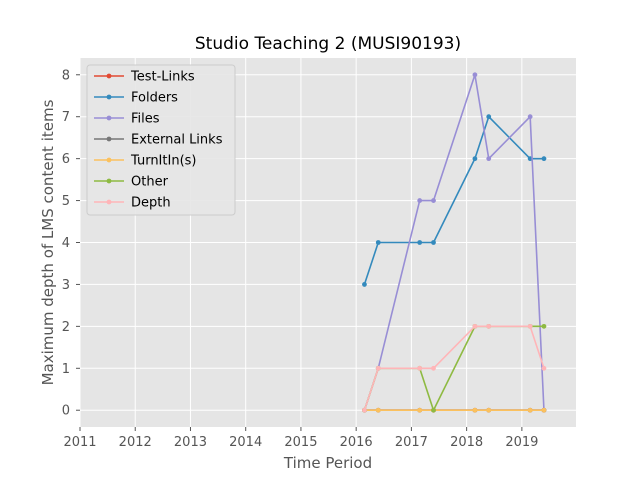  I want to click on y-tick-label: 0, so click(66, 411).